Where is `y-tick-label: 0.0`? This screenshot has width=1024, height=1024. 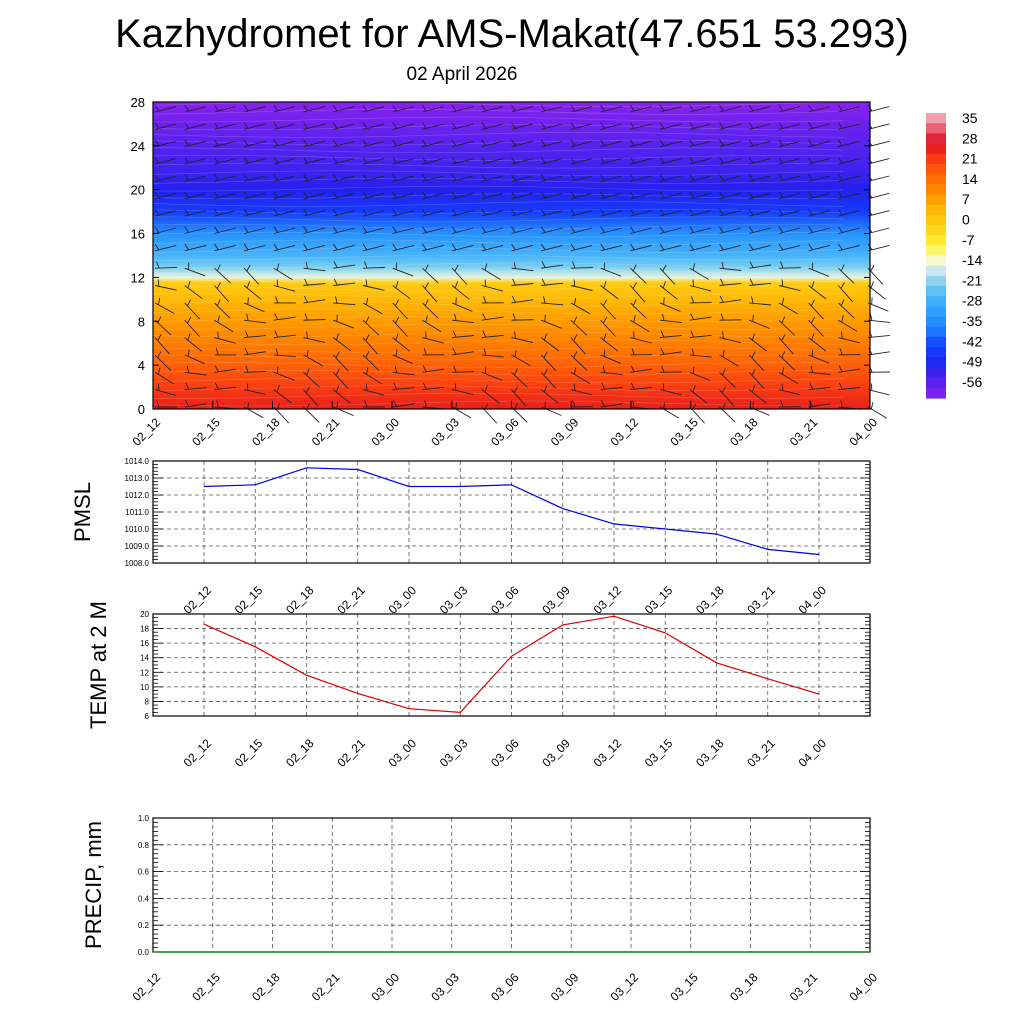 y-tick-label: 0.0 is located at coordinates (144, 952).